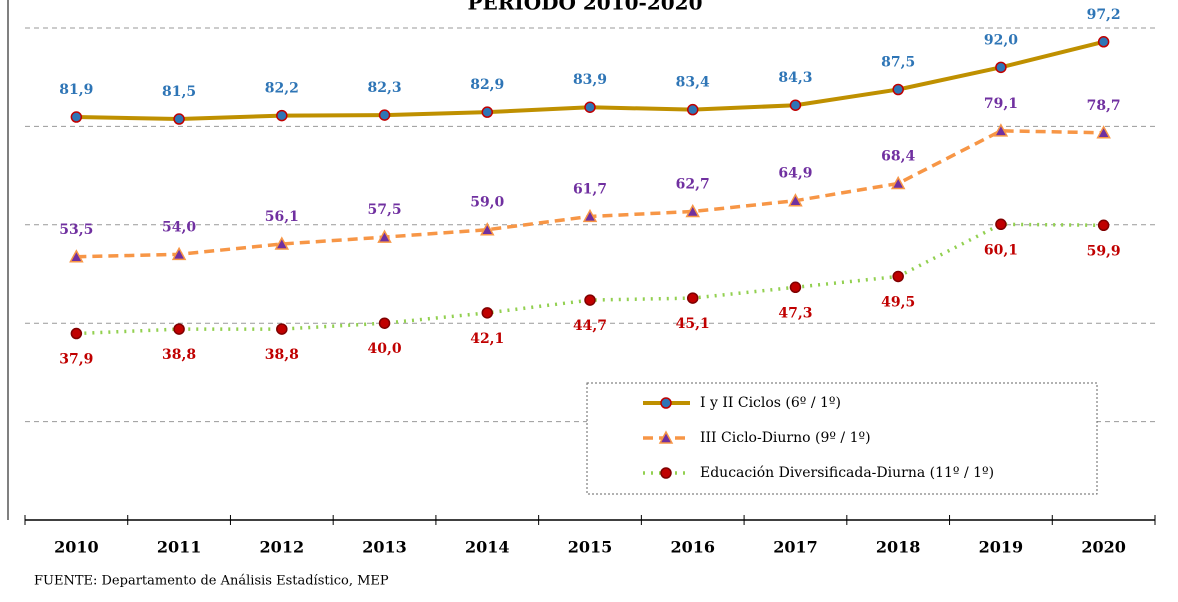  What do you see at coordinates (795, 174) in the screenshot?
I see `value-label: 64,9` at bounding box center [795, 174].